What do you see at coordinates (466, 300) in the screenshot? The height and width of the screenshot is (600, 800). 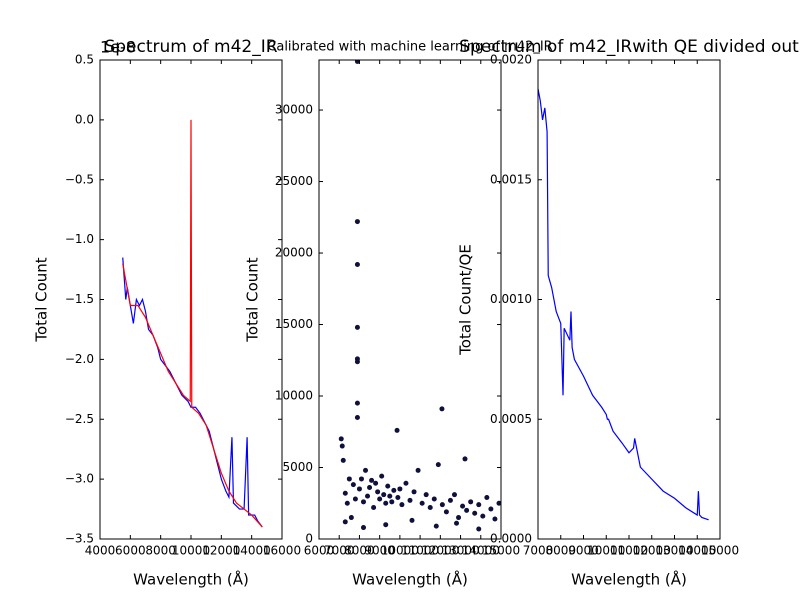 I see `y-axis-label: Total Count/QE` at bounding box center [466, 300].